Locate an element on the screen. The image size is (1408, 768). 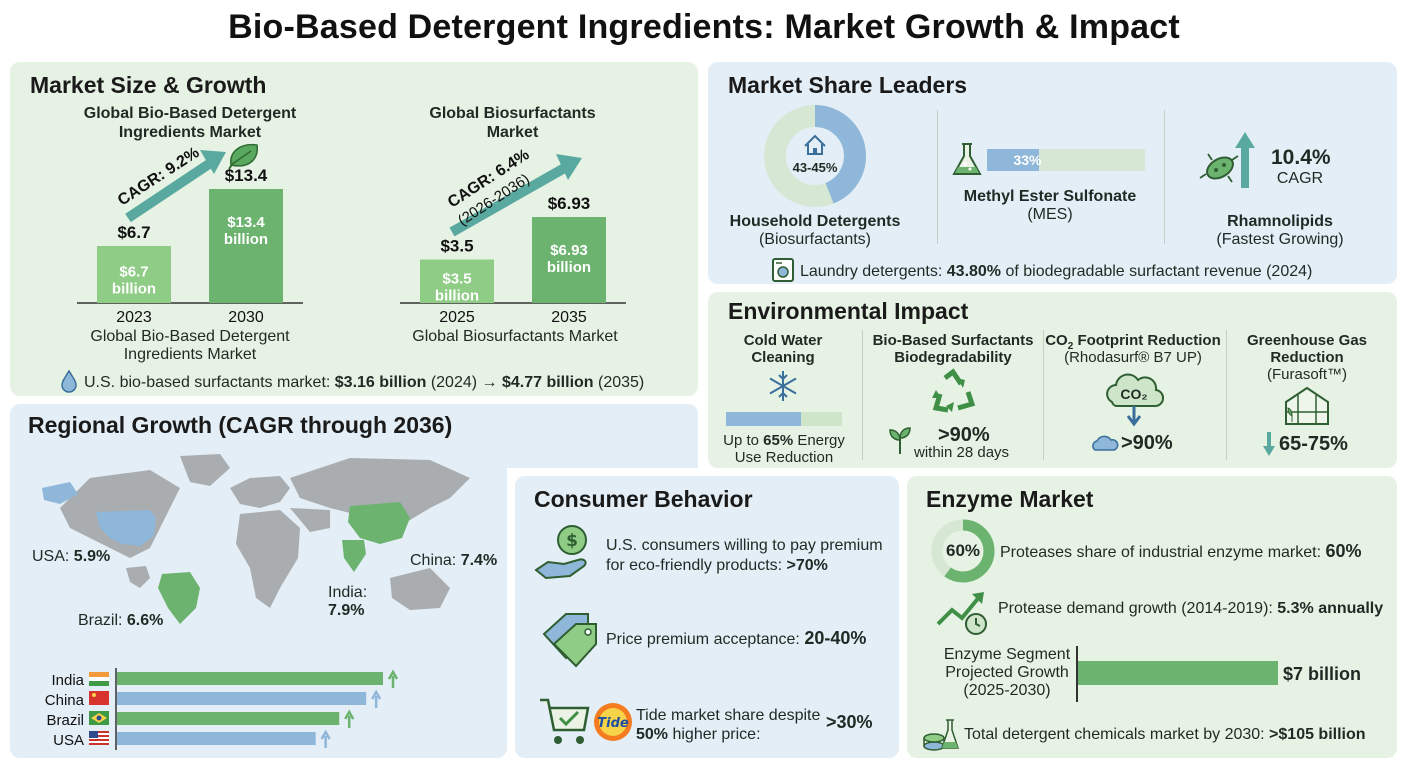
region-bar-label: Brazil is located at coordinates (65, 720).